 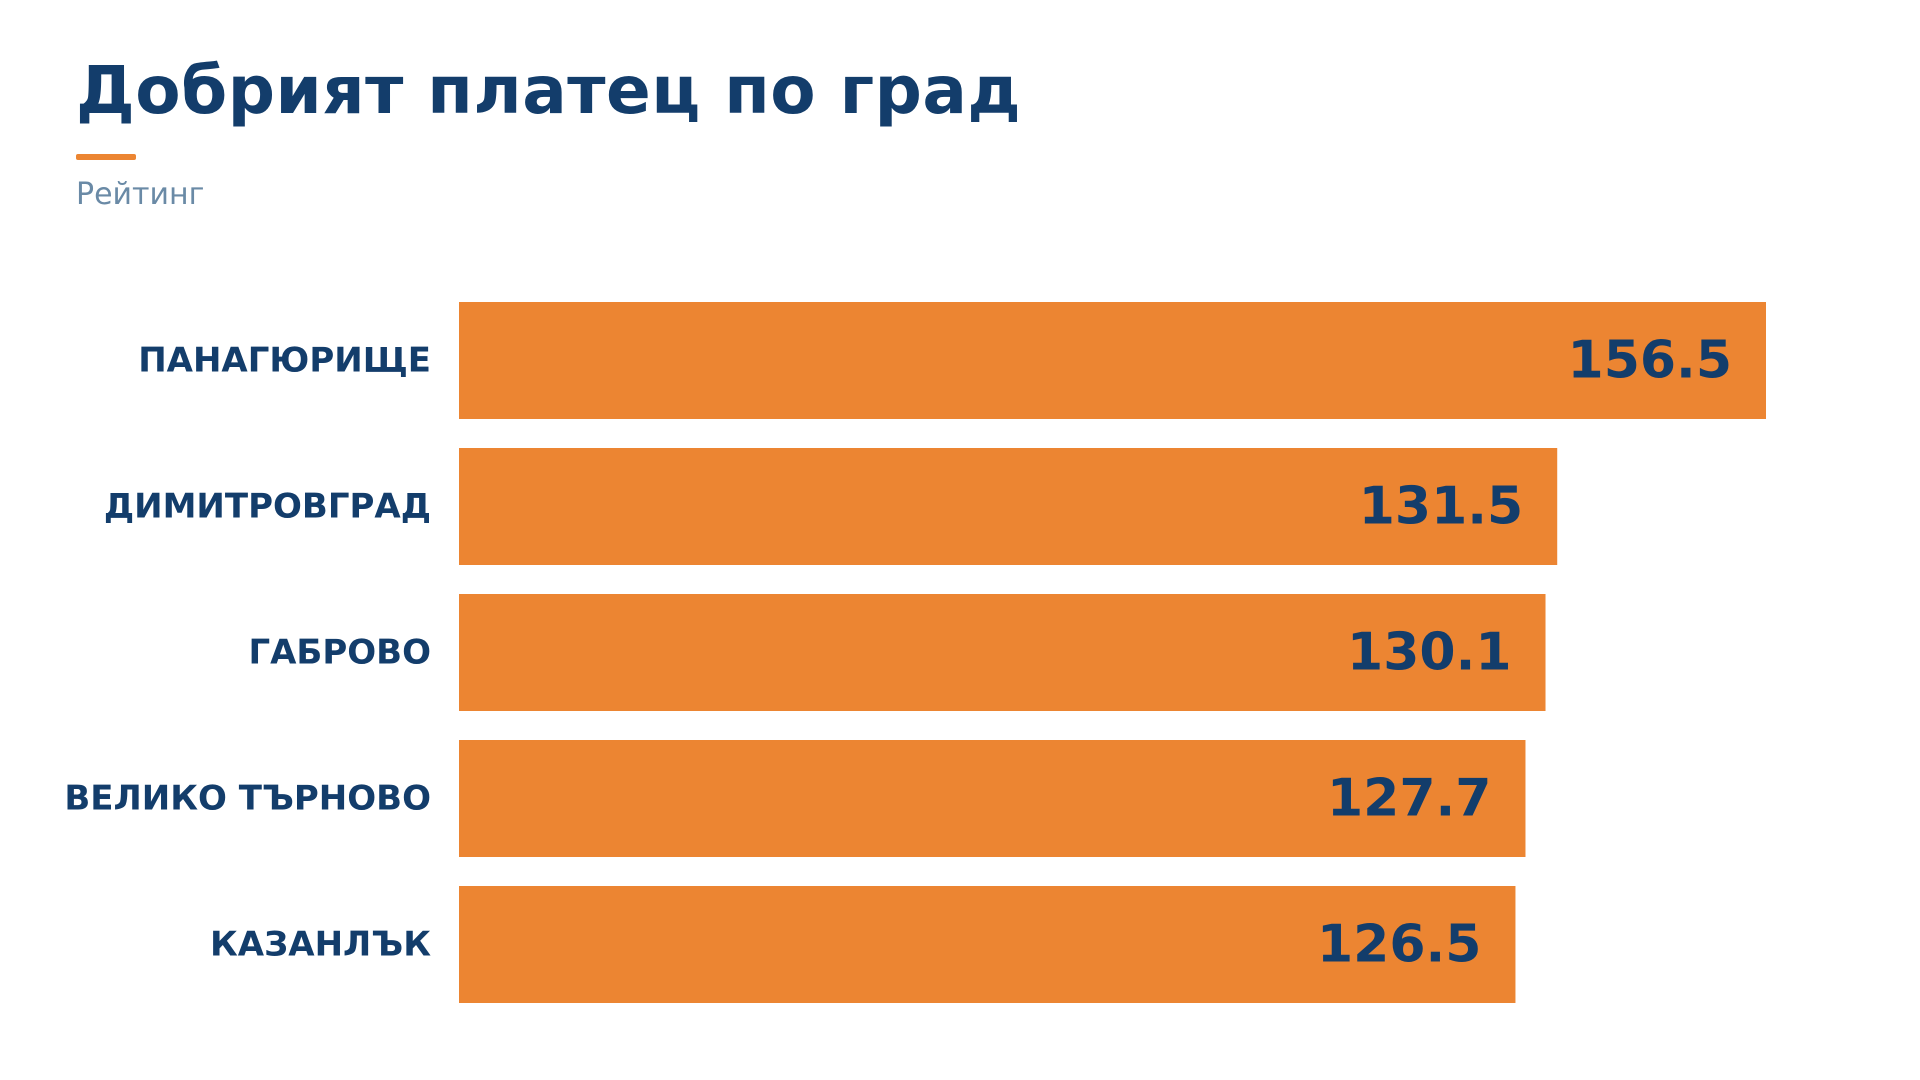 I want to click on chart-subtitle: Рейтинг, so click(x=140, y=194).